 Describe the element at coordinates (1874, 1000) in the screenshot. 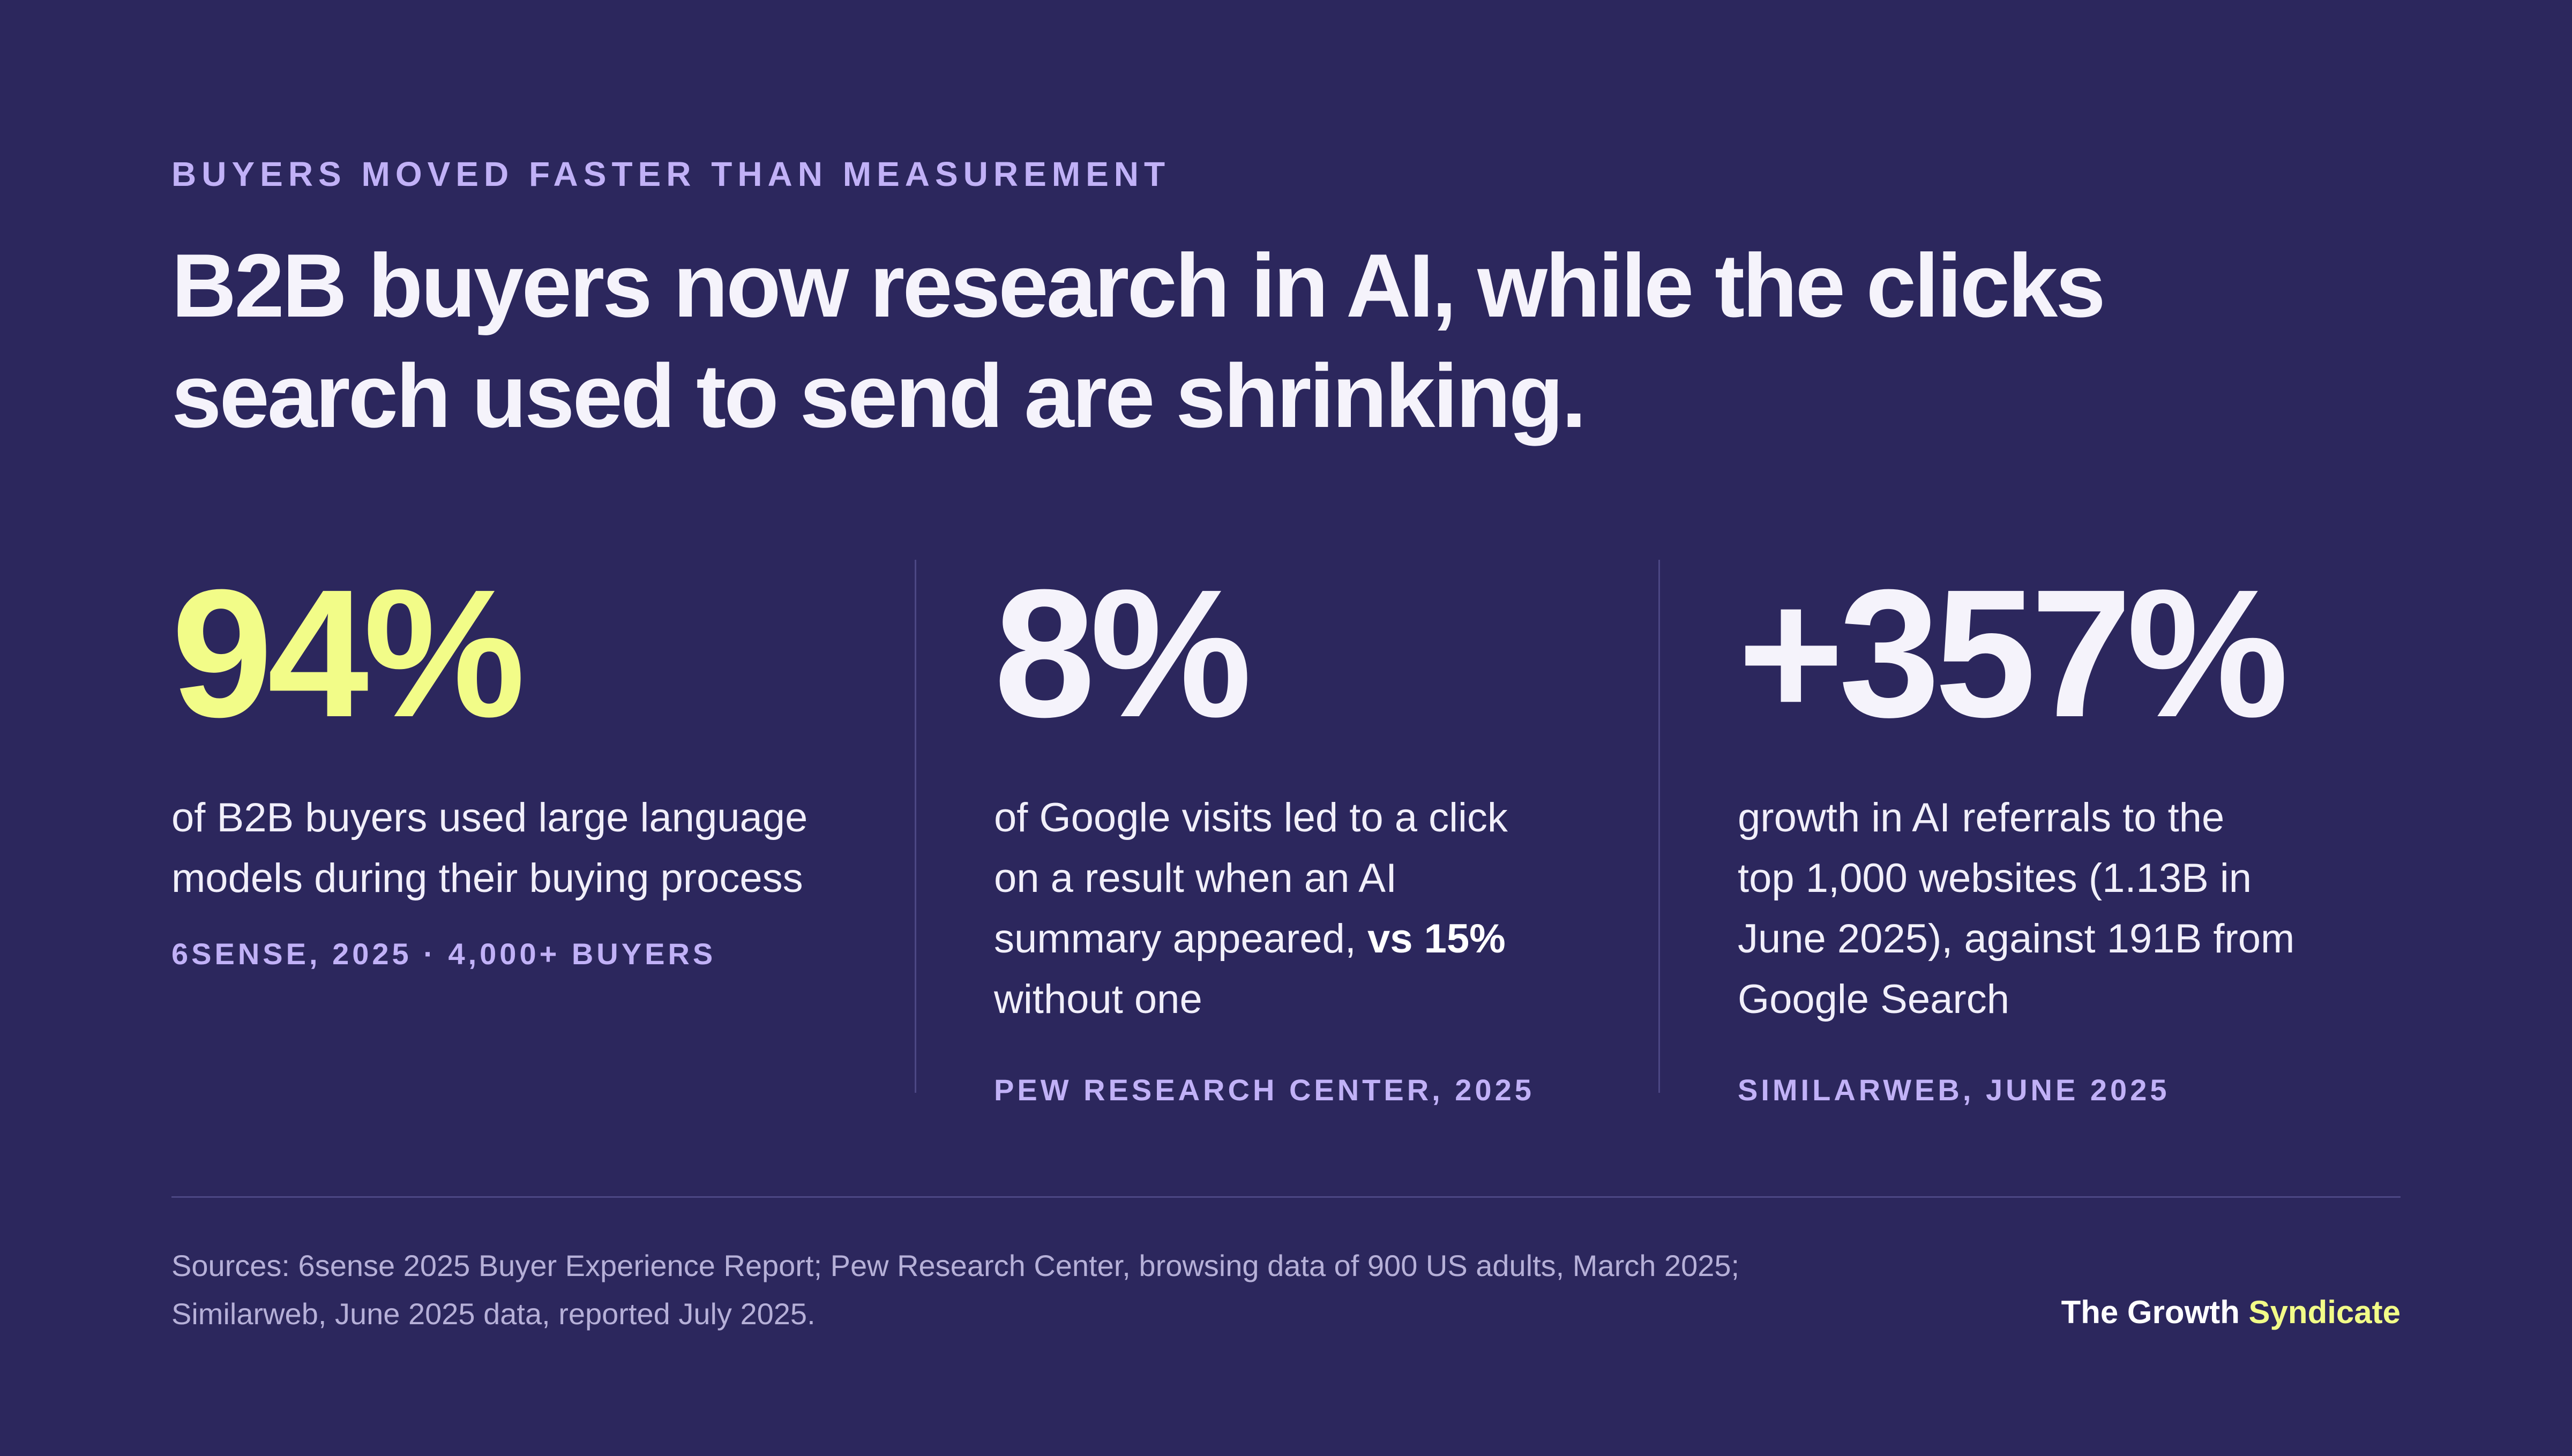

I see `stat-description-line: Google Search` at that location.